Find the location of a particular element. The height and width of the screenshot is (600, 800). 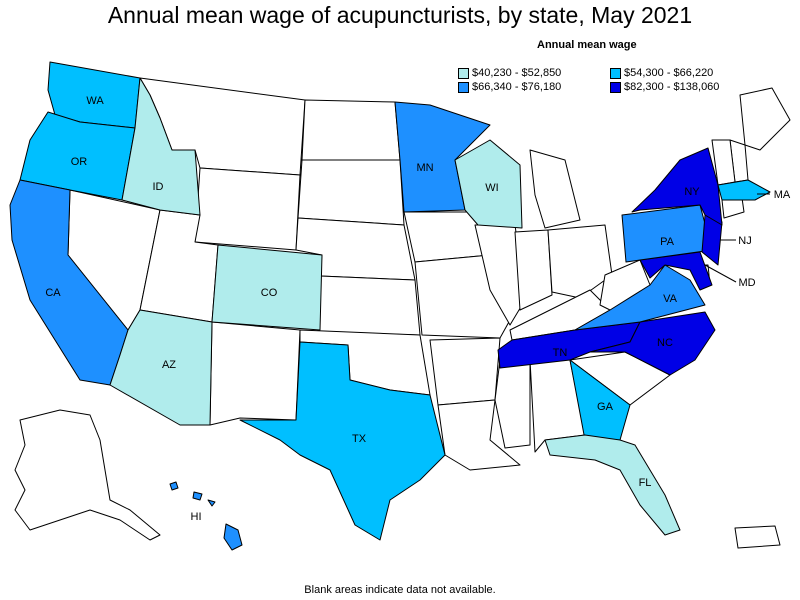

label-WA: WA is located at coordinates (95, 101).